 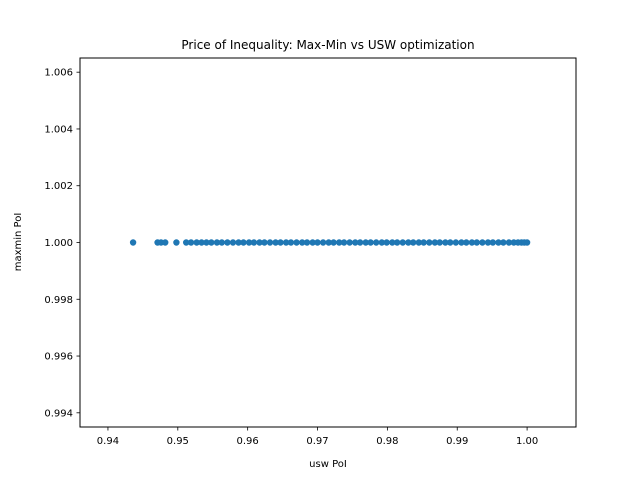 I want to click on x-axis: 0.94 0.95 0.96 0.97 0.98 0.99 1.00, so click(x=317, y=437).